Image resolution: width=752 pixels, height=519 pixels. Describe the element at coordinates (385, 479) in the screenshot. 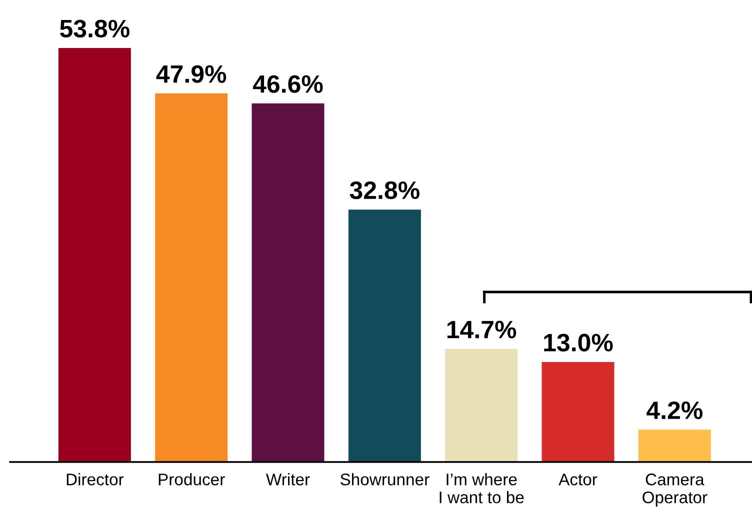

I see `x-tick-label: Showrunner` at that location.